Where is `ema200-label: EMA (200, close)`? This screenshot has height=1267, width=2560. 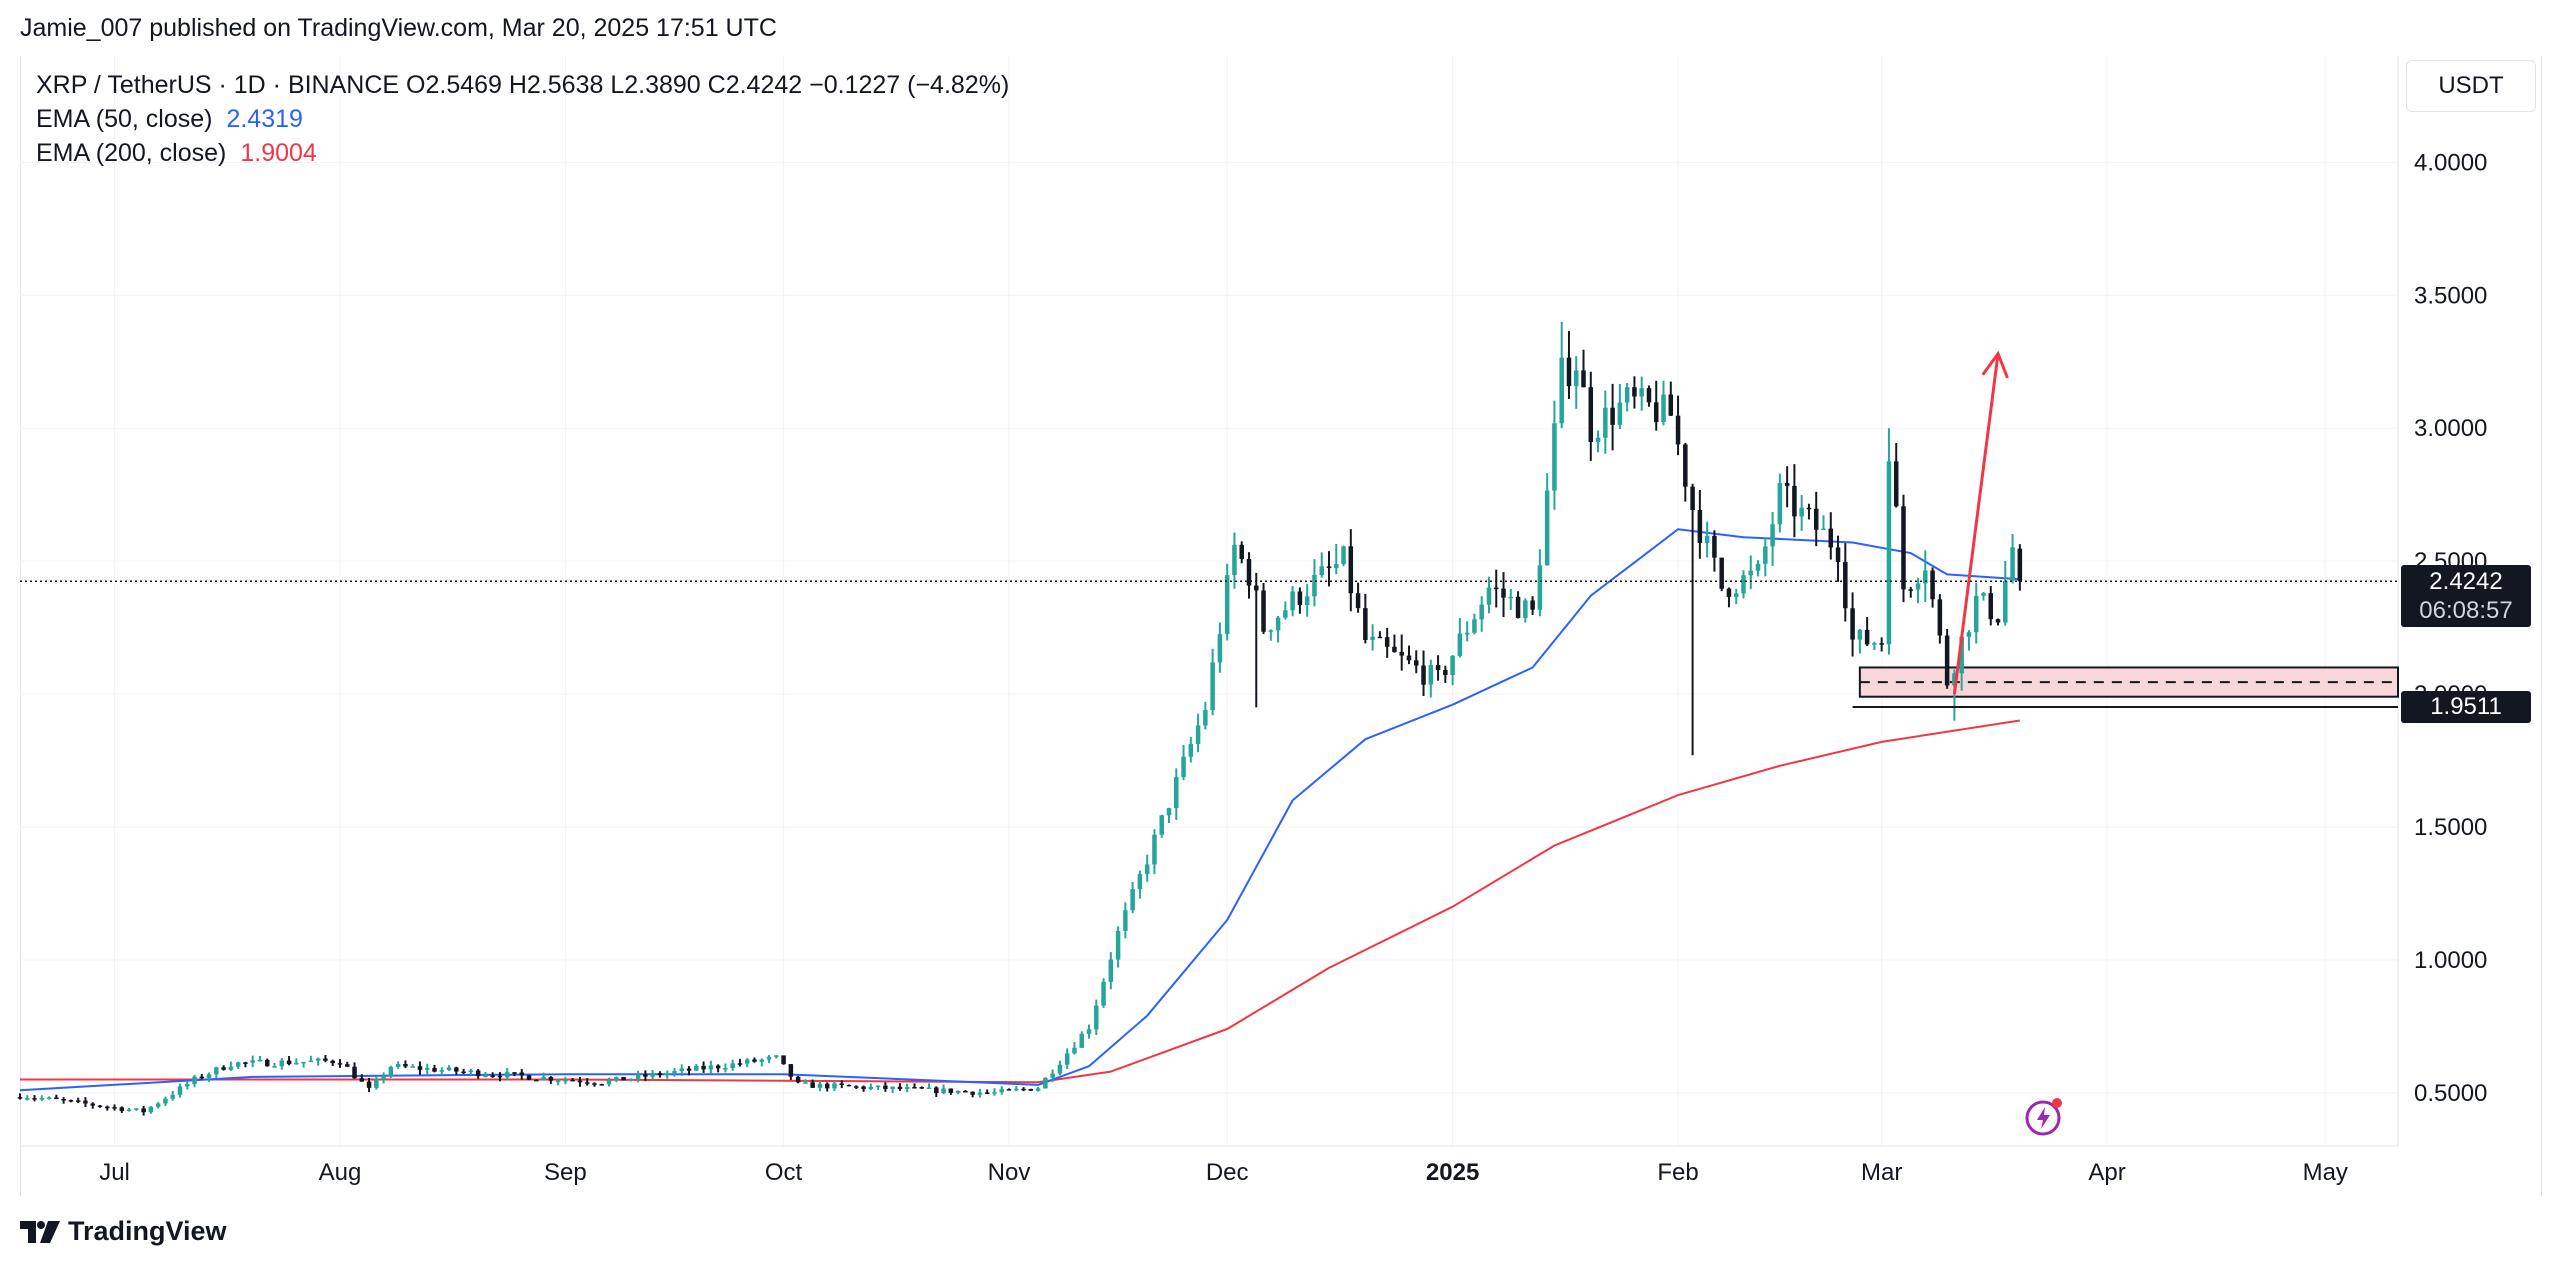
ema200-label: EMA (200, close) is located at coordinates (131, 153).